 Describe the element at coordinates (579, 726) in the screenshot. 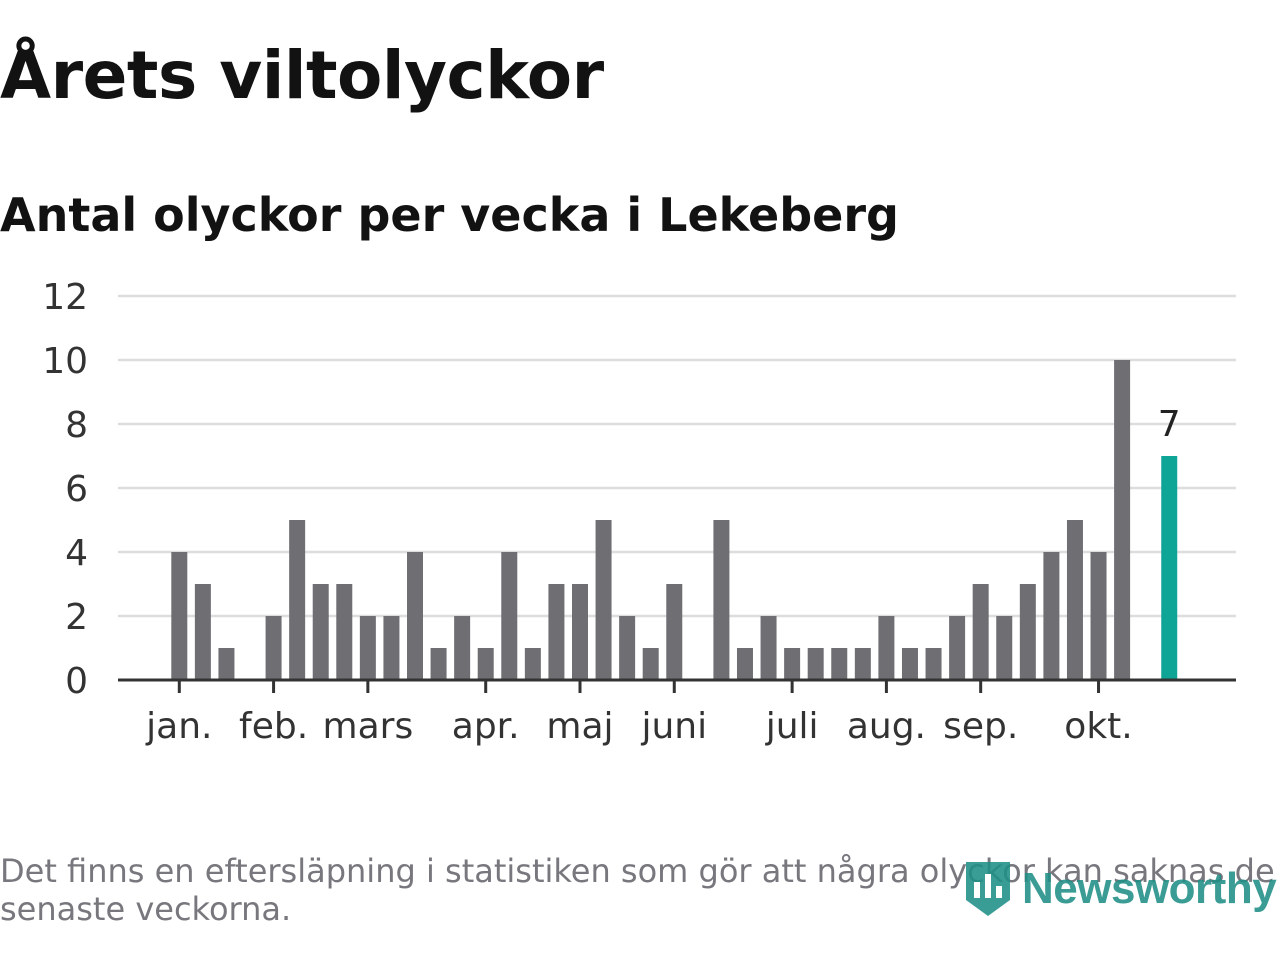

I see `x-tick-label: maj` at that location.